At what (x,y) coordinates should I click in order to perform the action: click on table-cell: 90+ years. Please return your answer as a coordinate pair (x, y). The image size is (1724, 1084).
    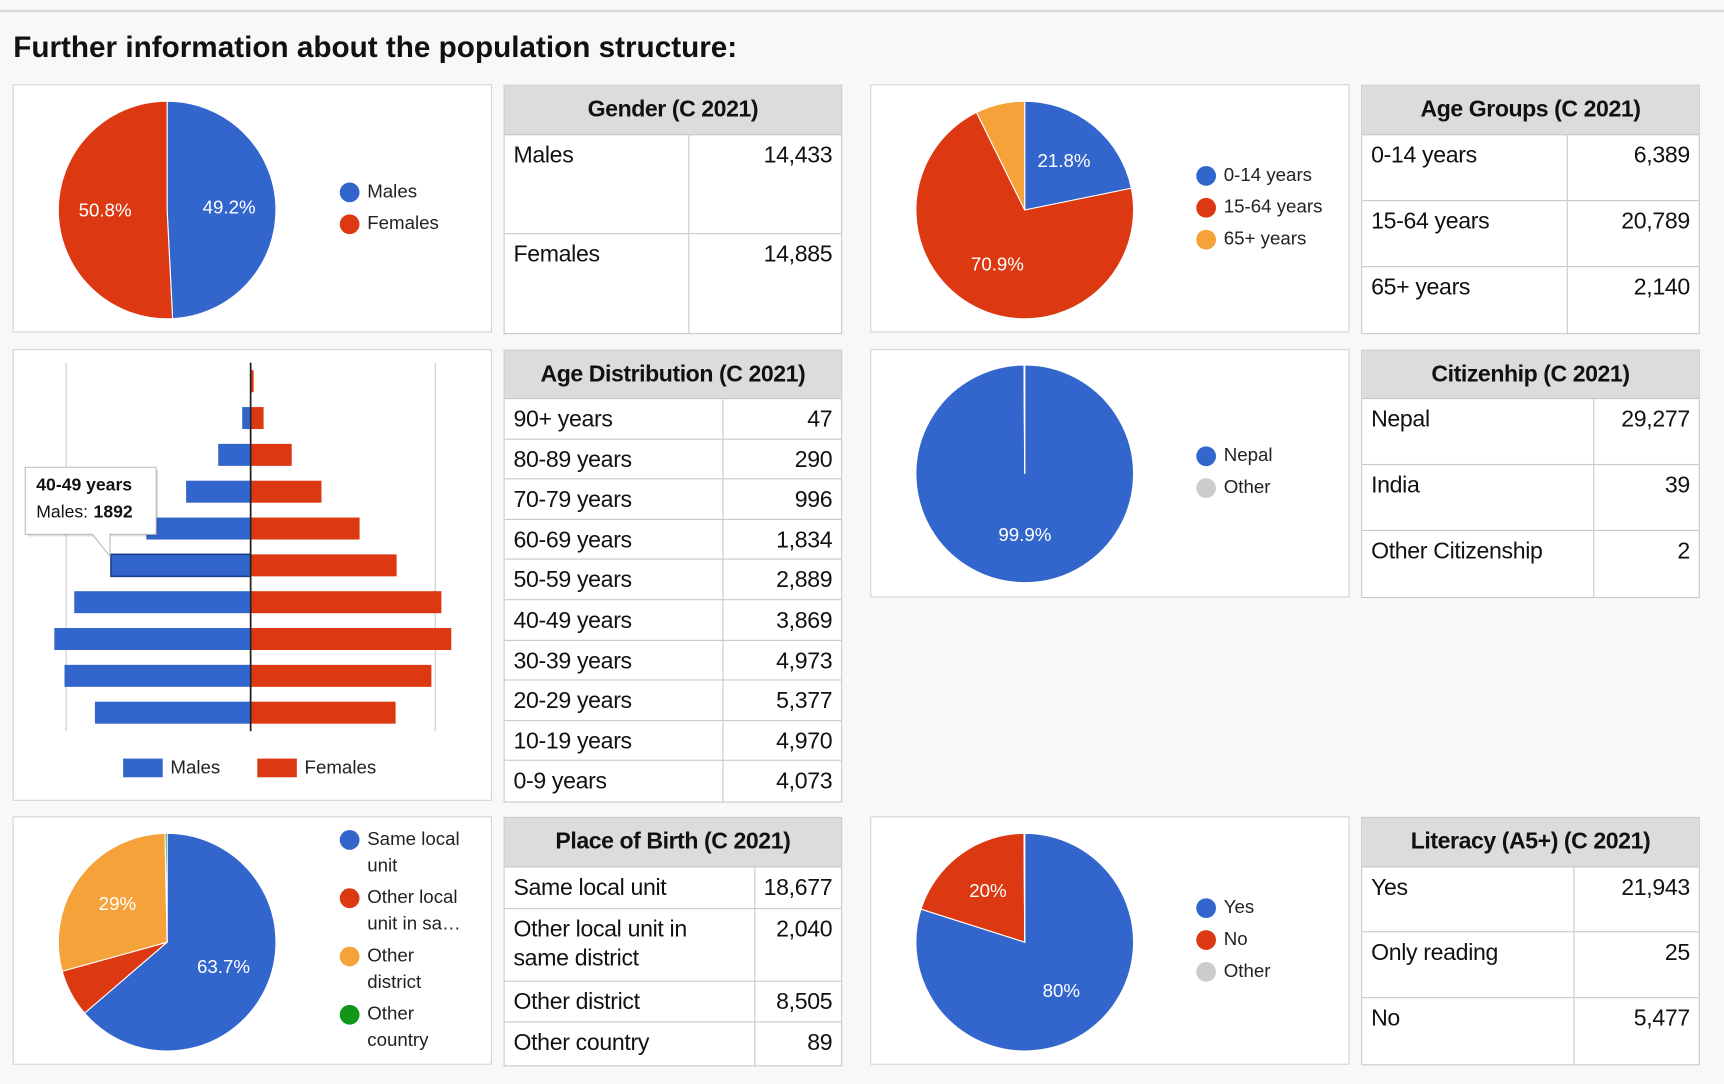
    Looking at the image, I should click on (614, 419).